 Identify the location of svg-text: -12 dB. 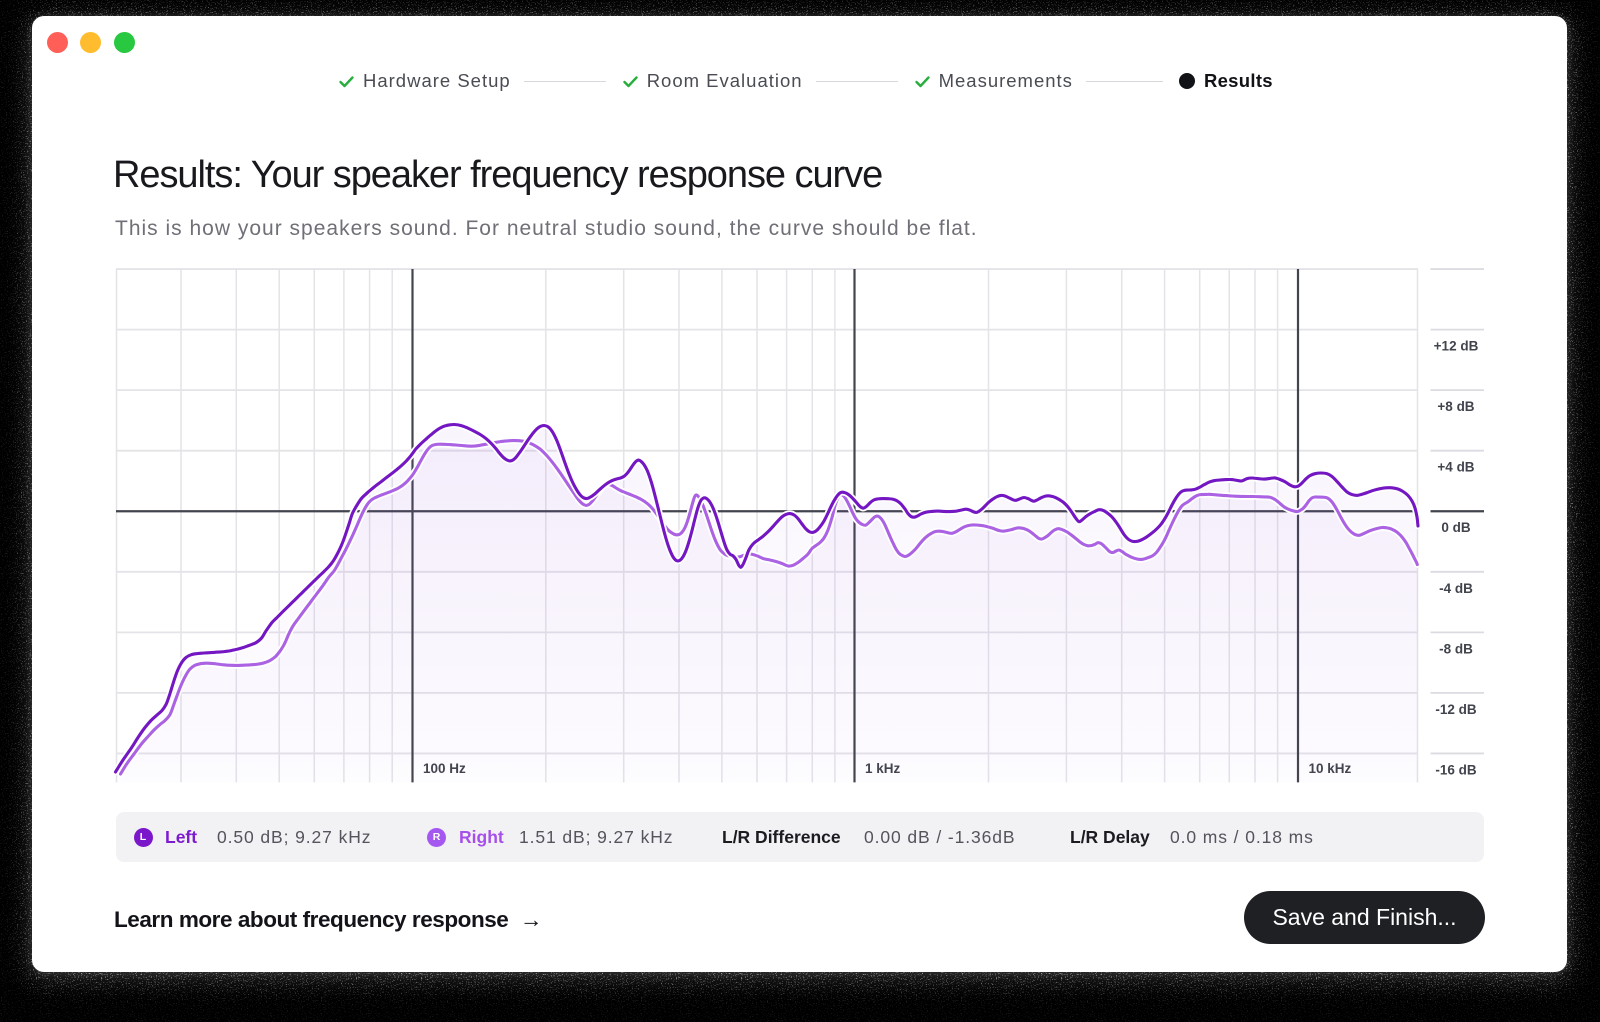
(1456, 709).